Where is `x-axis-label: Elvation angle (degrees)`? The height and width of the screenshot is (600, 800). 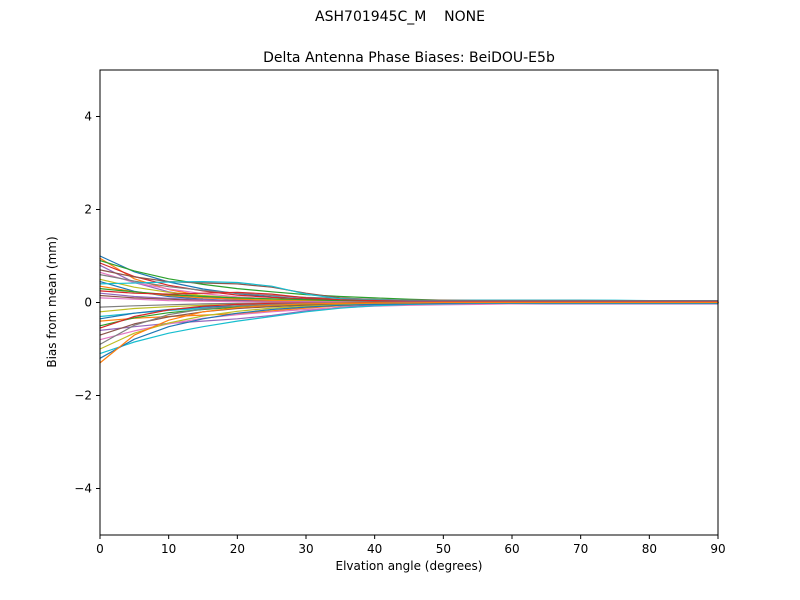
x-axis-label: Elvation angle (degrees) is located at coordinates (409, 566).